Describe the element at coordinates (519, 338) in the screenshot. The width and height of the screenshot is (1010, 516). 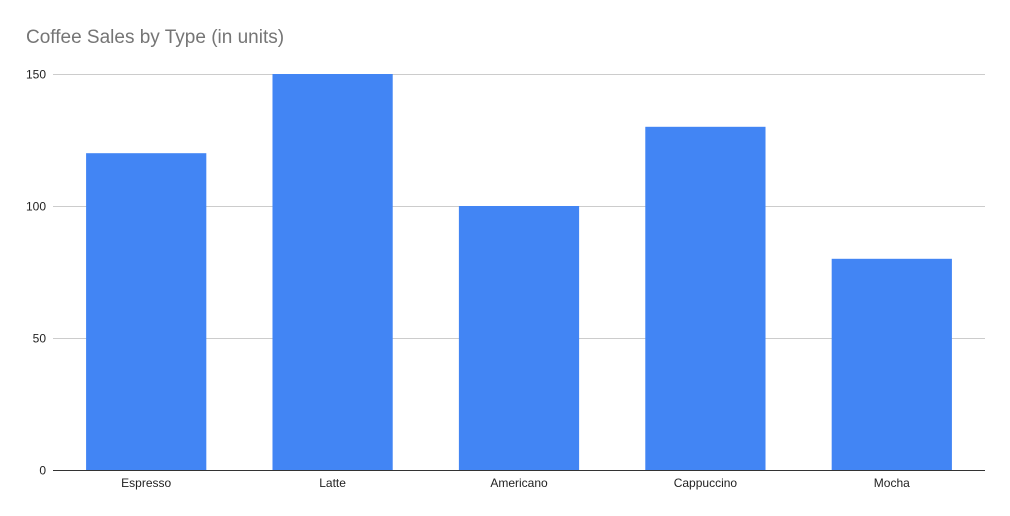
I see `bar-americano` at that location.